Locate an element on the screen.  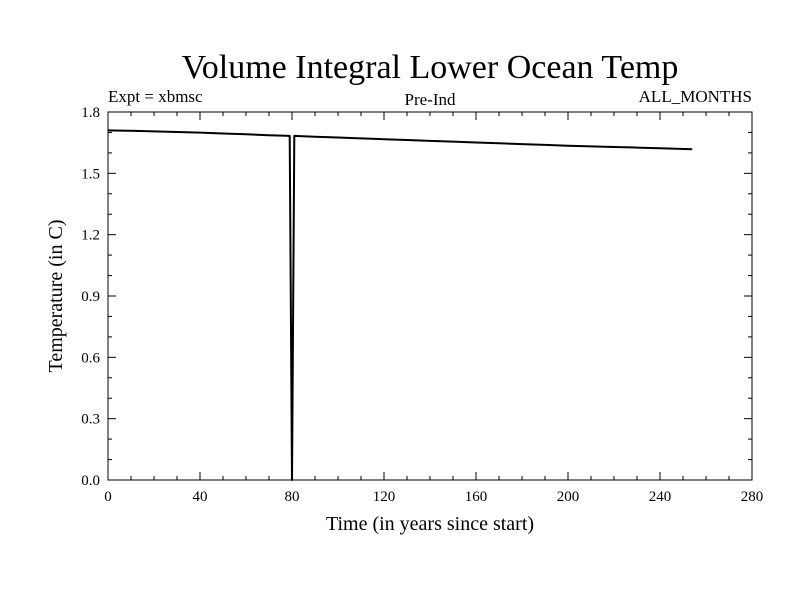
x-tick-label: 200 is located at coordinates (568, 497).